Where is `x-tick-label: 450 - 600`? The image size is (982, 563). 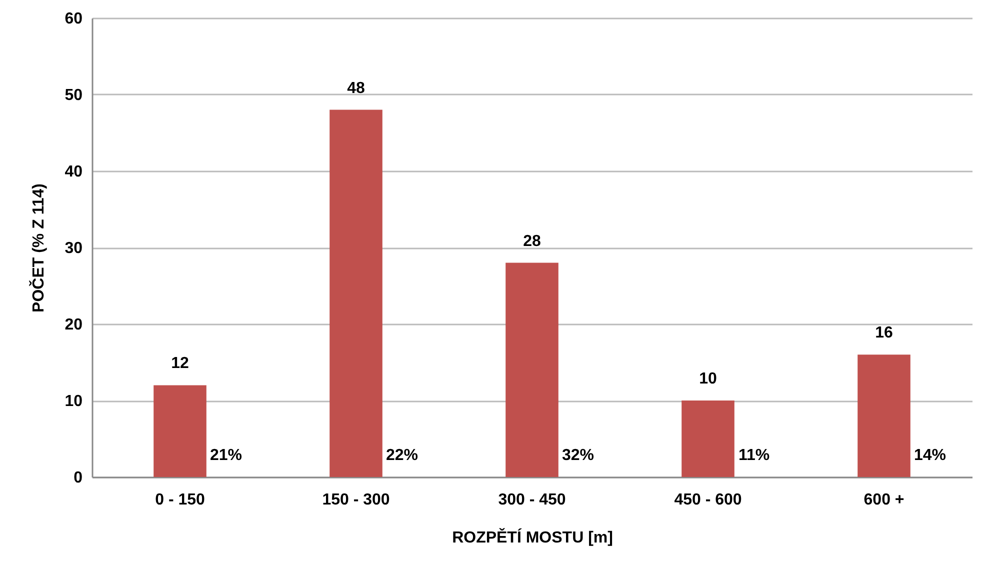 x-tick-label: 450 - 600 is located at coordinates (708, 500).